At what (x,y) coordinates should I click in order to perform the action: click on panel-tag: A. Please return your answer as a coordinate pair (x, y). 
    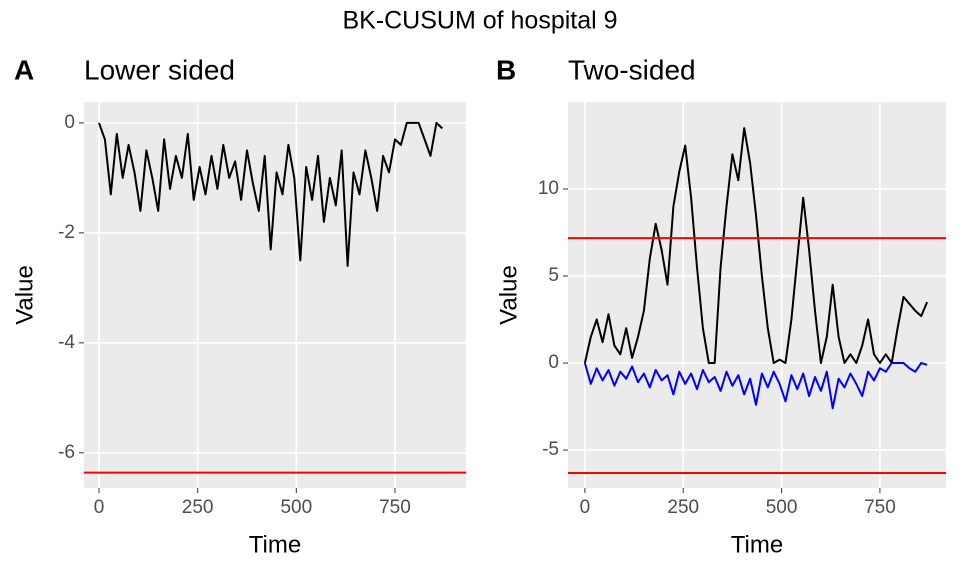
    Looking at the image, I should click on (24, 69).